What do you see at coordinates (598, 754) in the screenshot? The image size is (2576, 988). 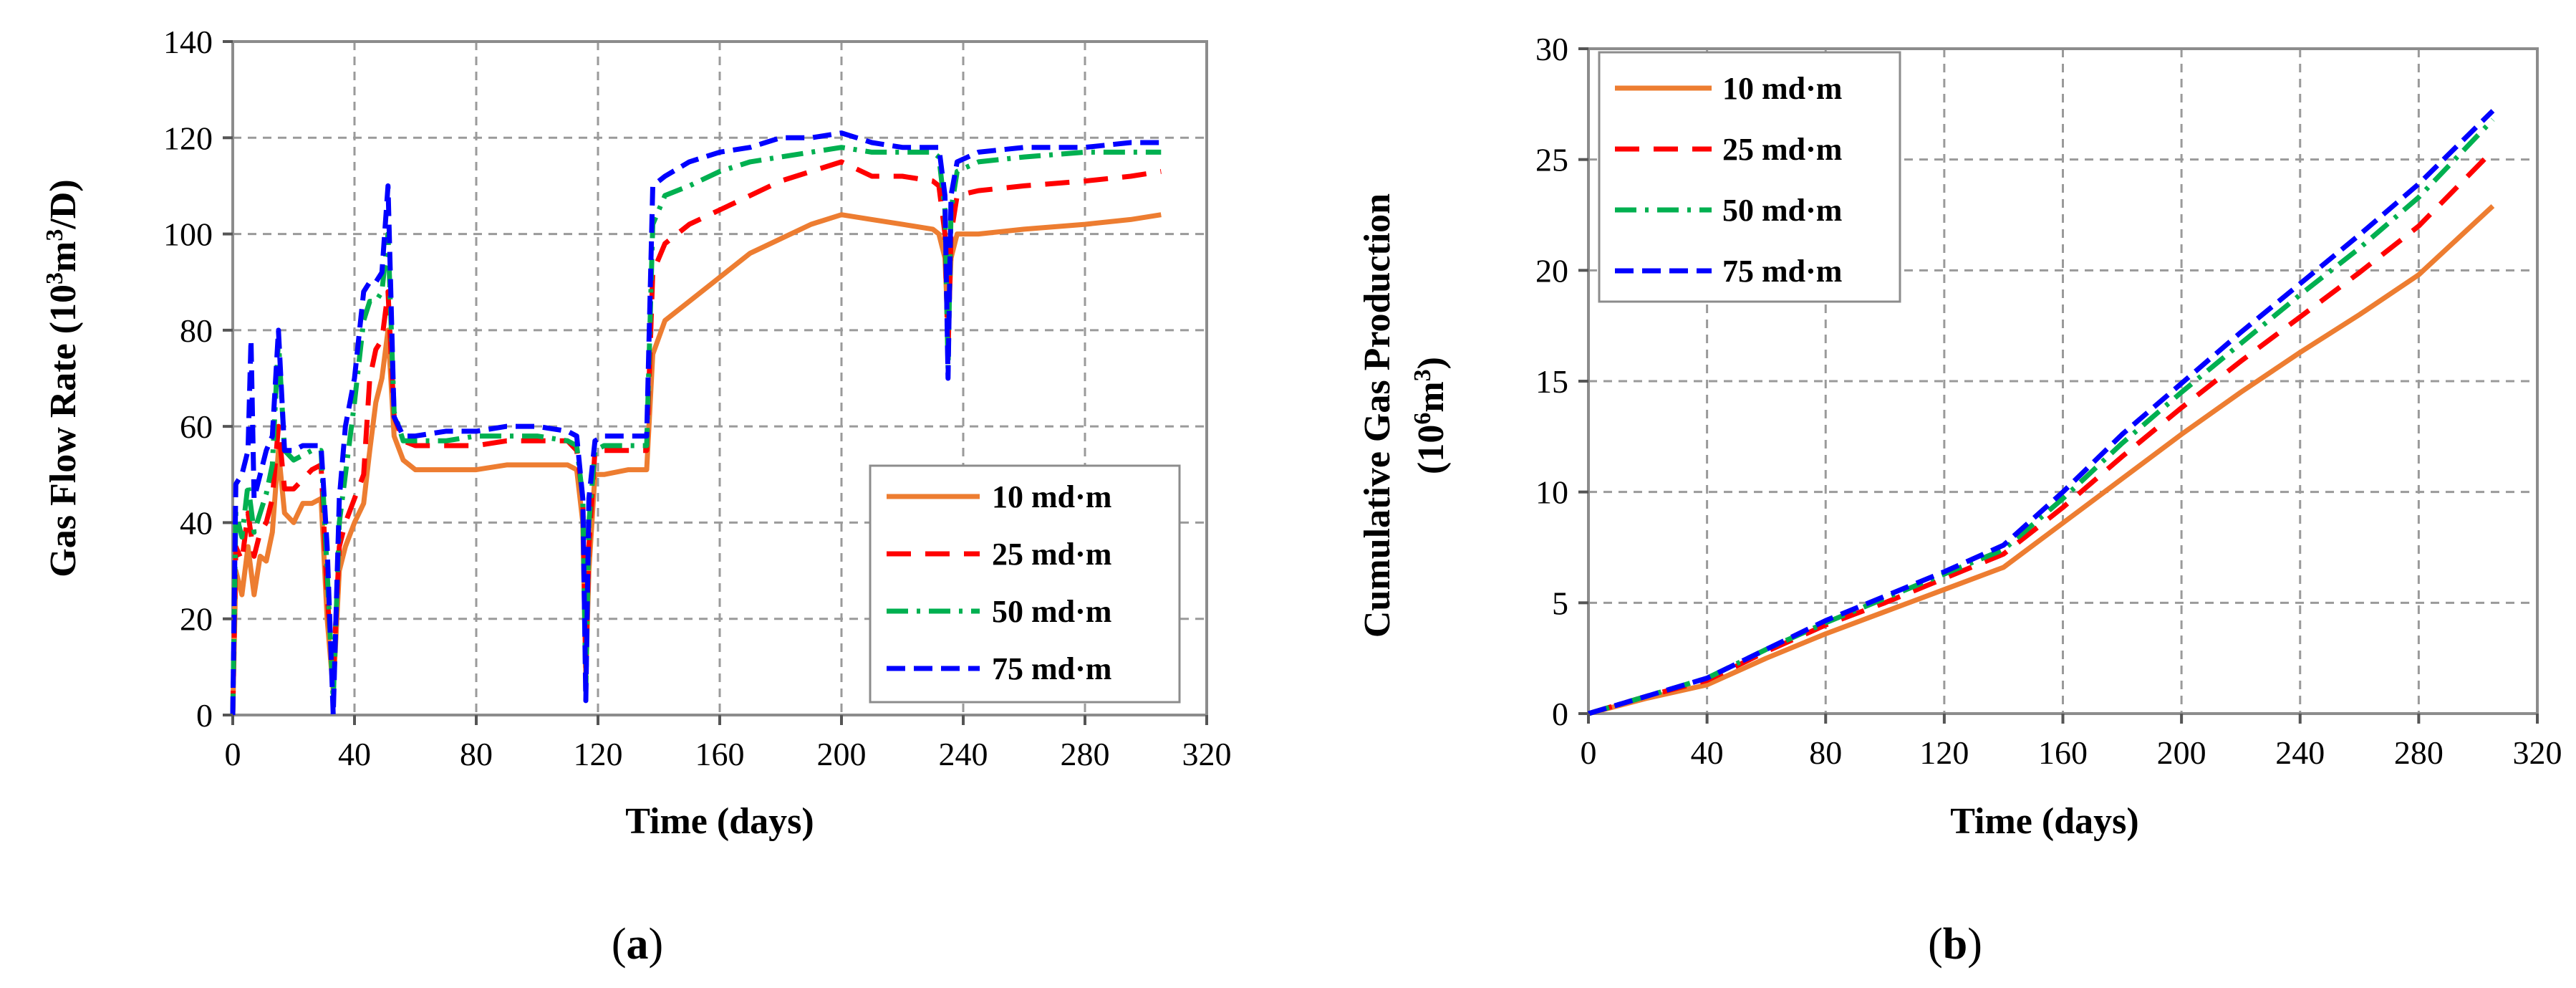 I see `chart-a-xtick-label-120: 120` at bounding box center [598, 754].